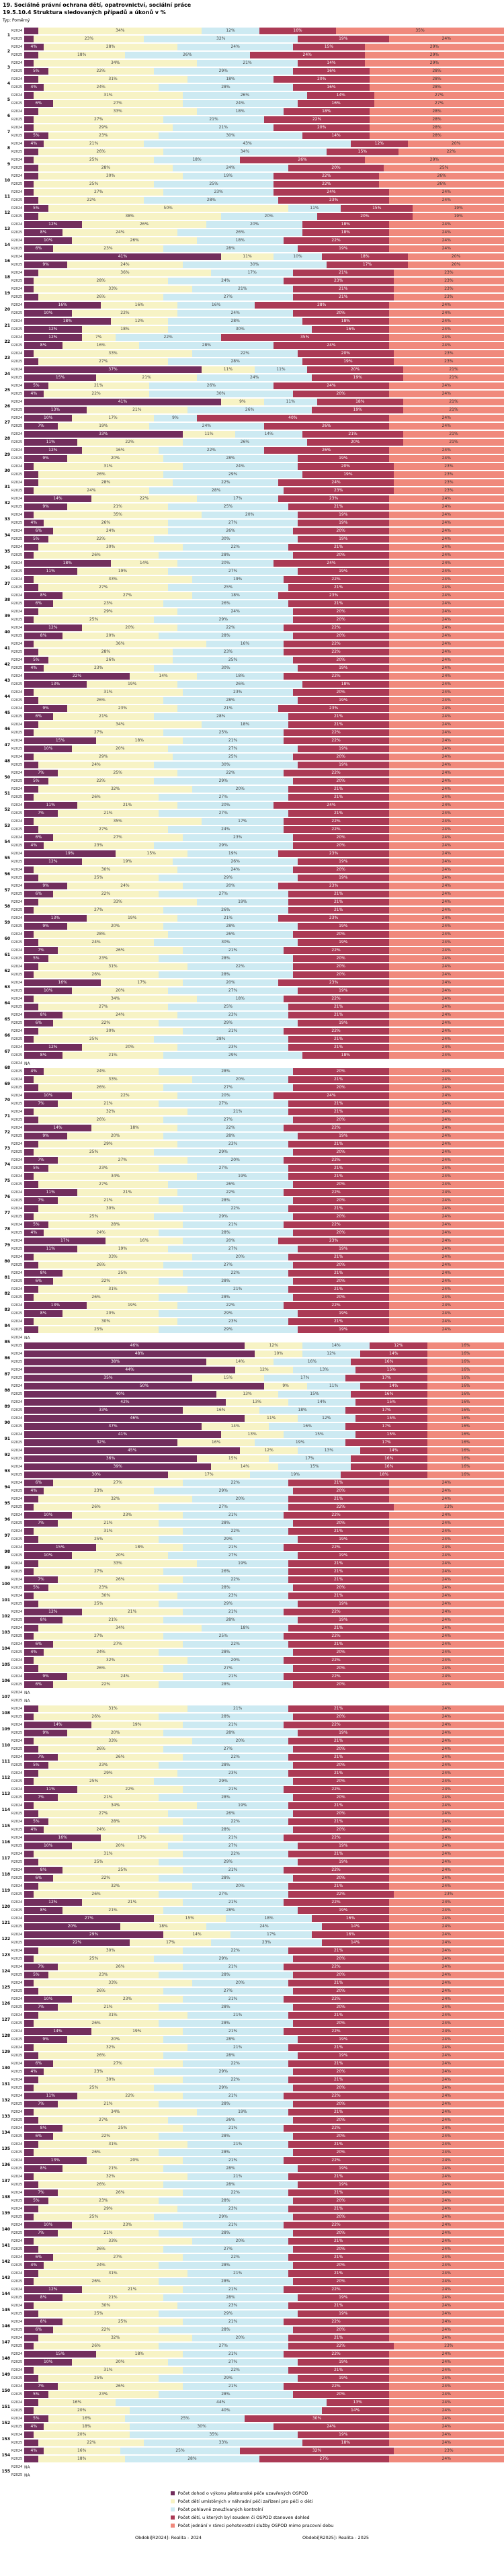 This screenshot has width=504, height=2576. I want to click on stacked-bar: 10% 22% 24% 20% 24%, so click(264, 313).